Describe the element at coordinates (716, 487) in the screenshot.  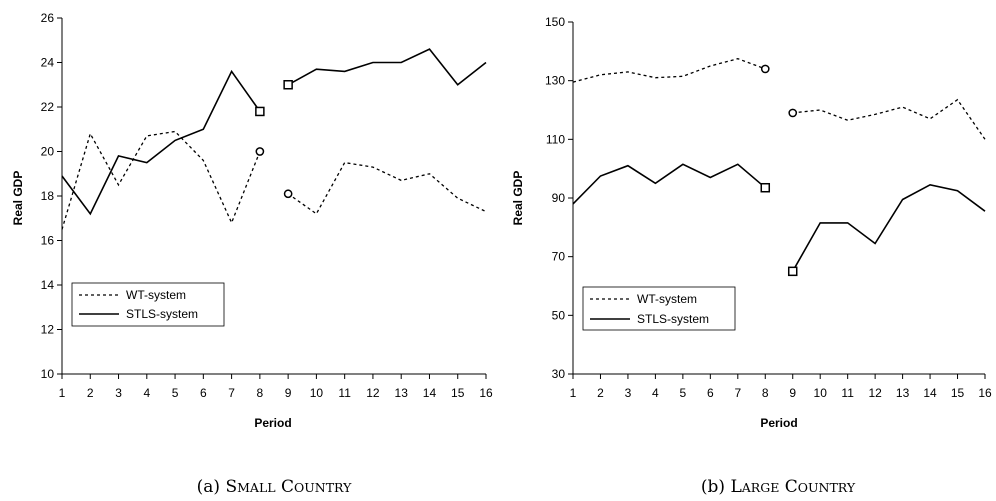
I see `caption-prefix: (b)` at that location.